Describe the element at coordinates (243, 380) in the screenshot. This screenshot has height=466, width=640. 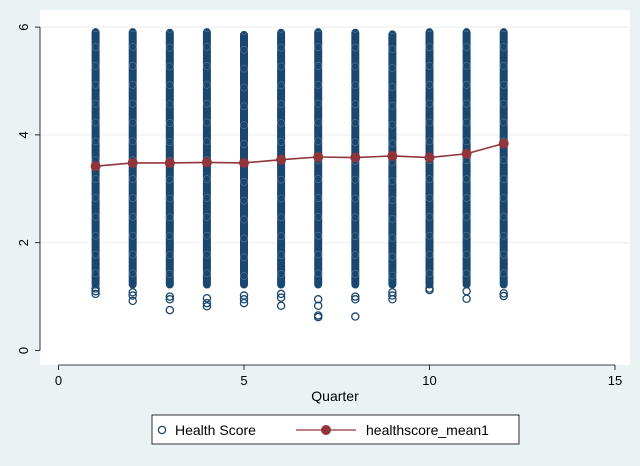
I see `x-tick-label-5: 5` at that location.